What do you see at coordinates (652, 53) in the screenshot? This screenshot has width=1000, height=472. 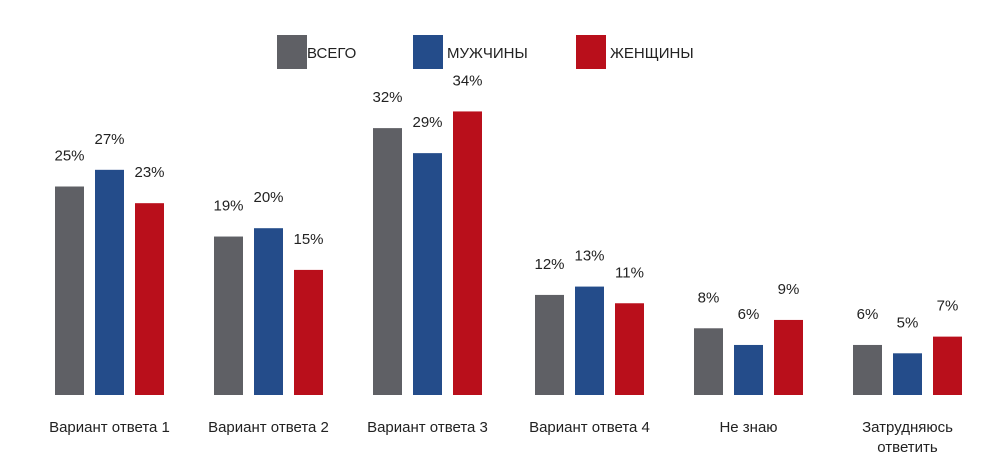 I see `legend-label-3: ЖЕНЩИНЫ` at bounding box center [652, 53].